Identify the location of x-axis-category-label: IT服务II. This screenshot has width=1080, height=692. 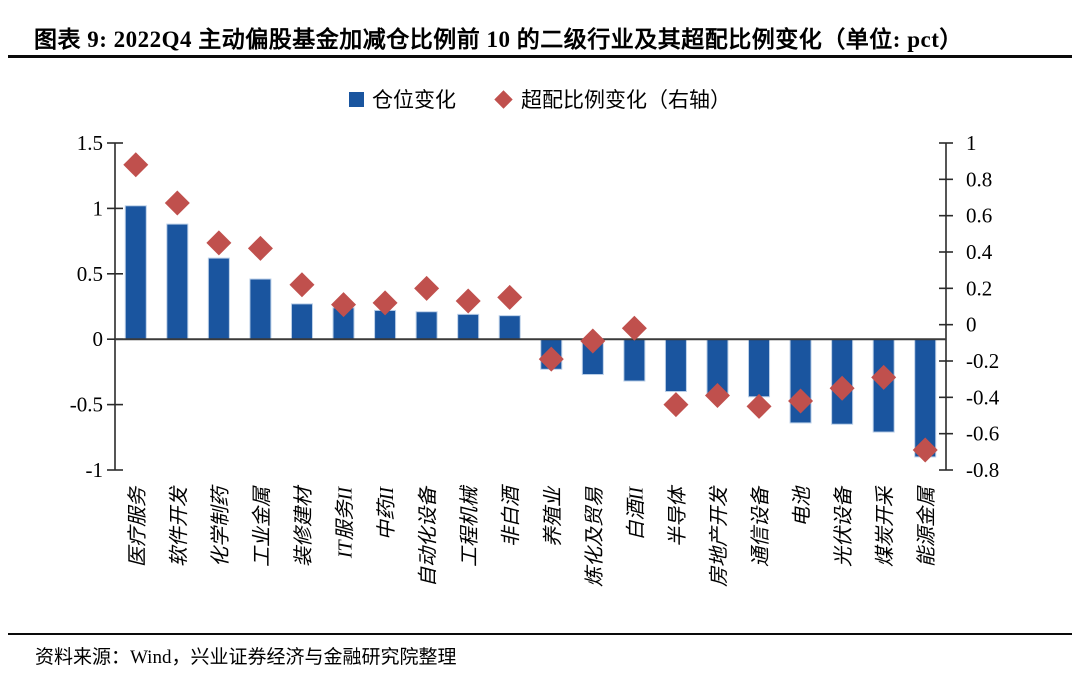
(346, 522).